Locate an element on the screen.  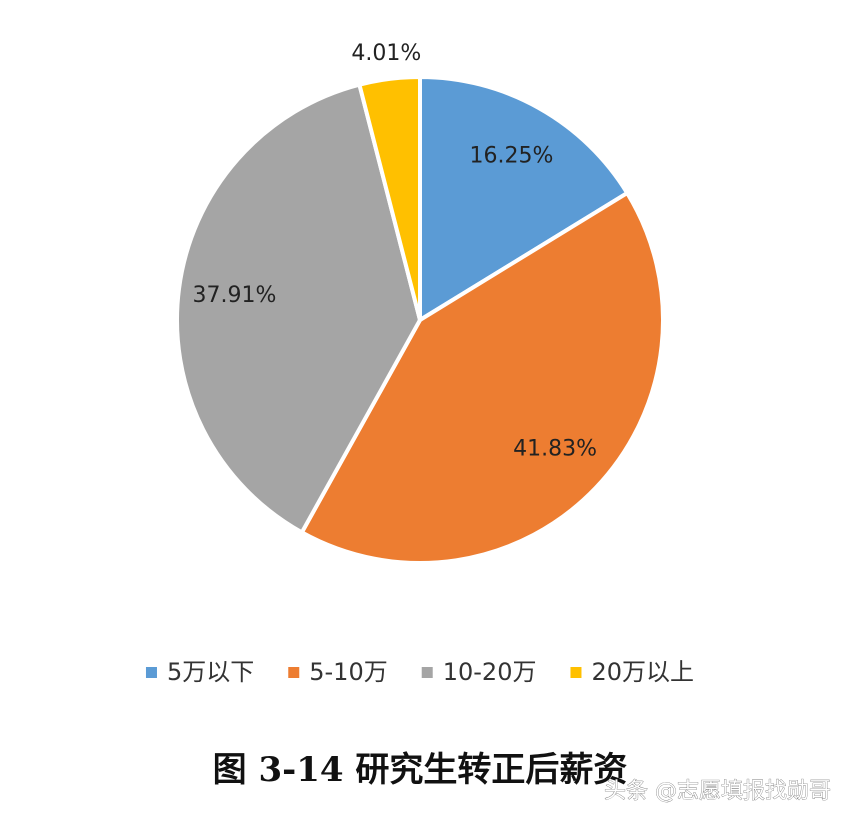
value-label: 41.83% is located at coordinates (555, 448).